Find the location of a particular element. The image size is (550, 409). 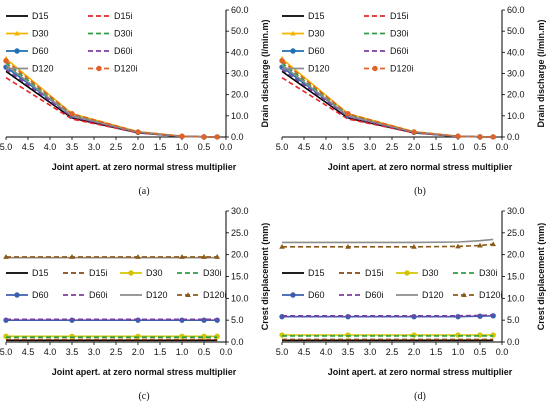

y-tick-label: 25.0 is located at coordinates (240, 233).